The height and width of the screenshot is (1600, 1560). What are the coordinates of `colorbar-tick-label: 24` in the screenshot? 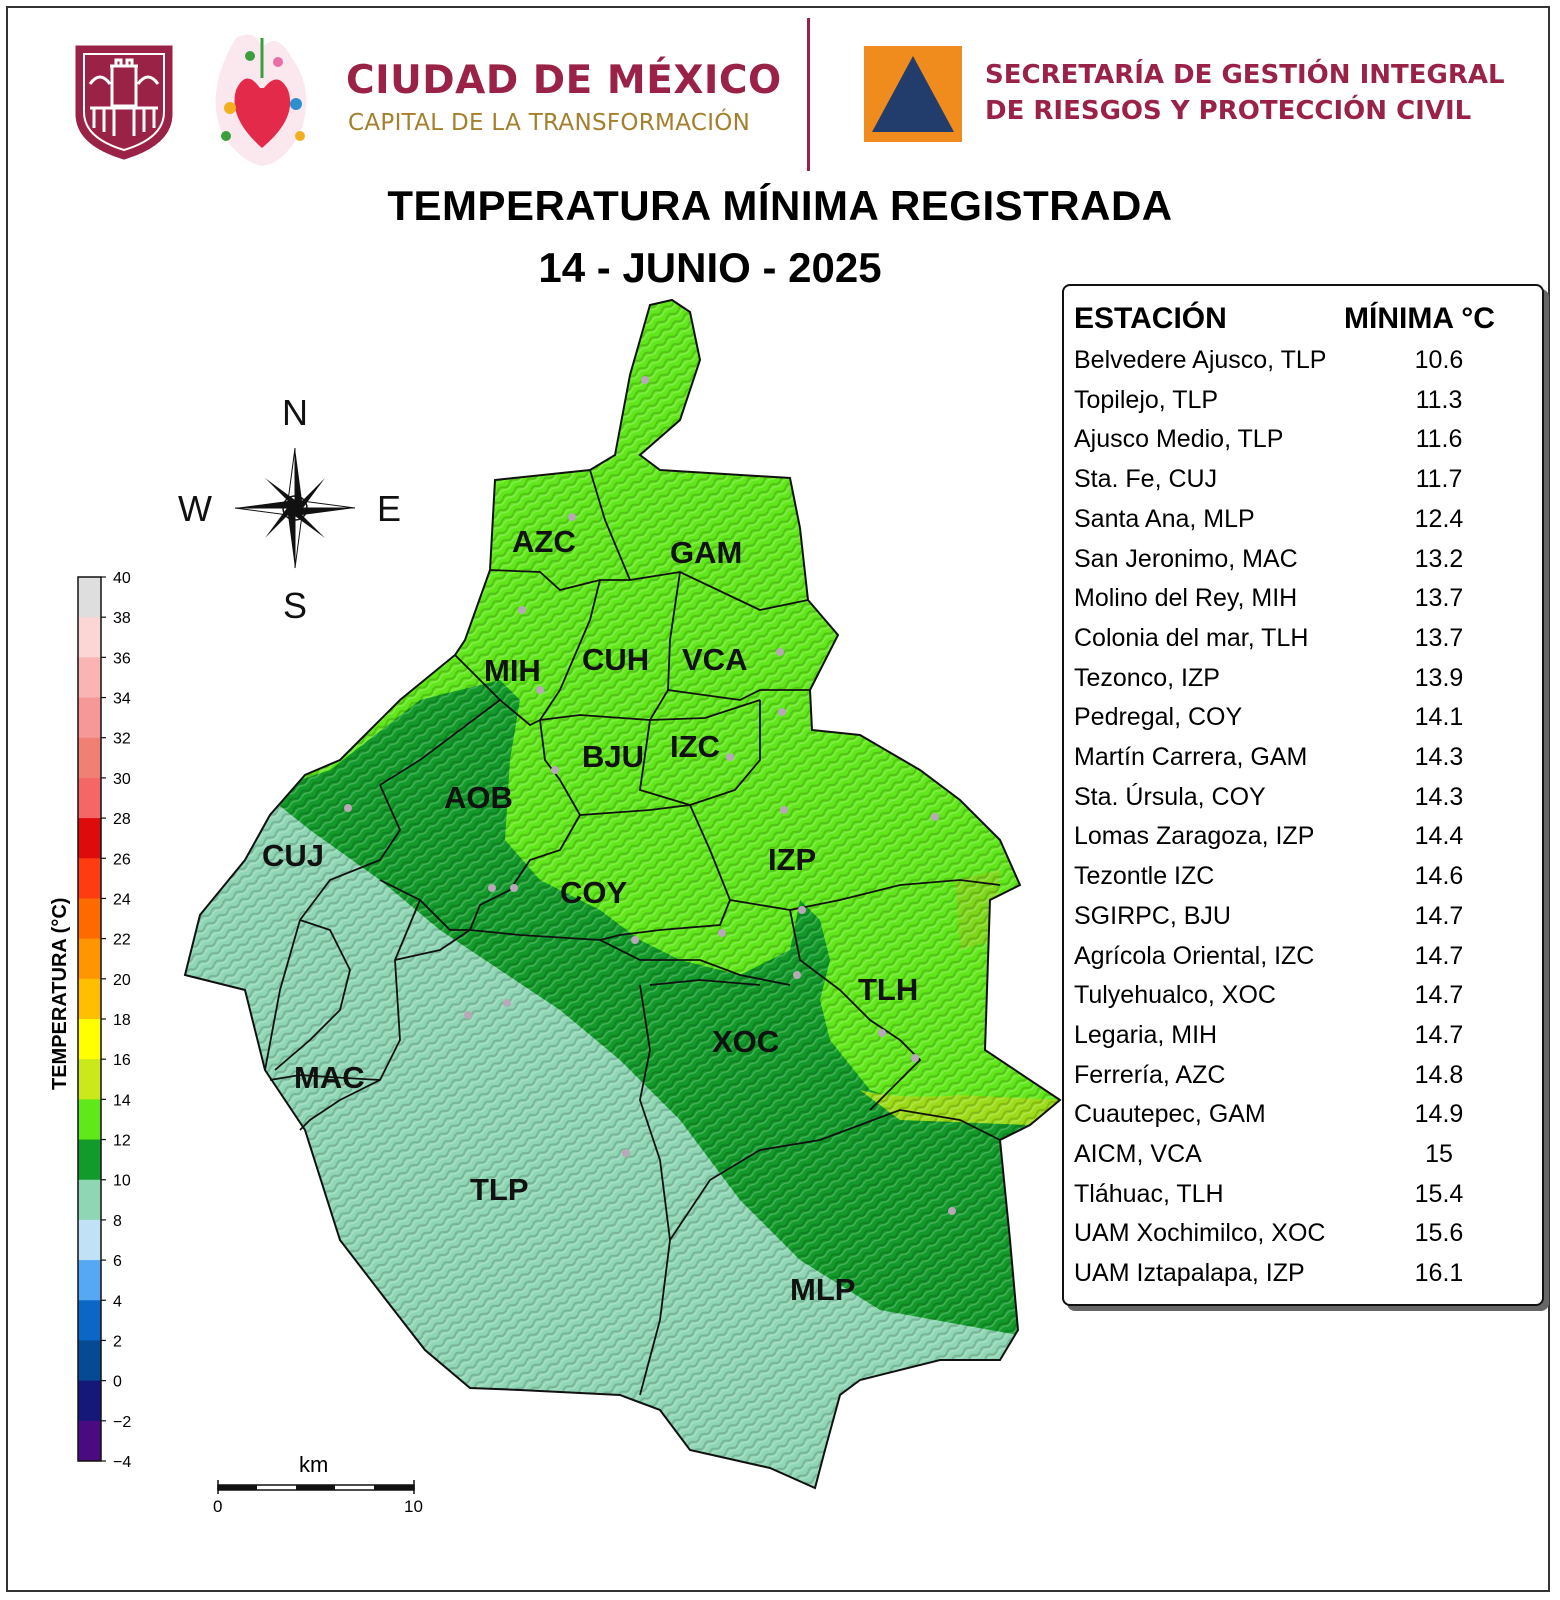 It's located at (122, 899).